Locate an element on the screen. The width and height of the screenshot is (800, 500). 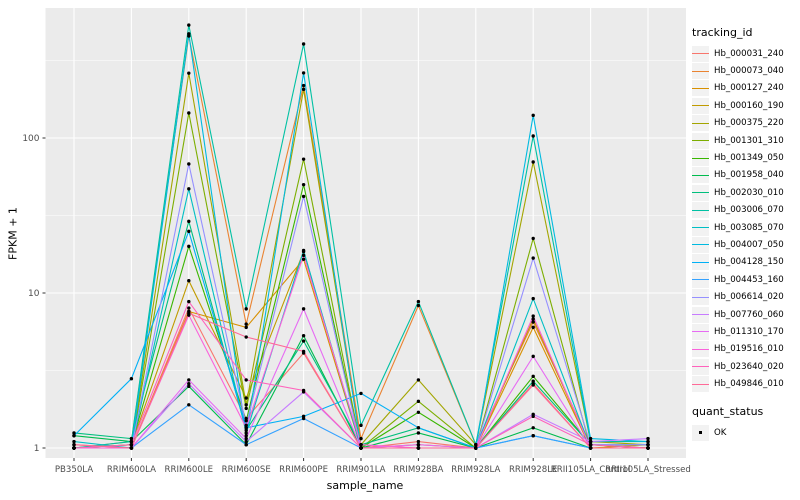
legend-shape-title: quant_status is located at coordinates (728, 411).